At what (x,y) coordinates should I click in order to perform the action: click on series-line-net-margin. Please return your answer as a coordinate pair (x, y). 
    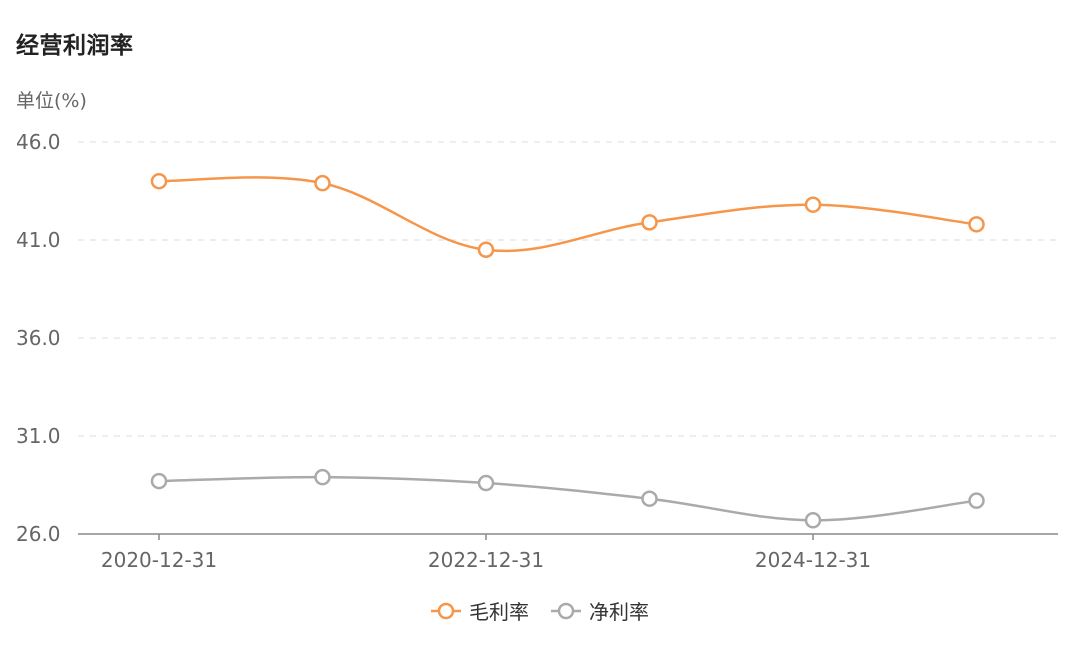
    Looking at the image, I should click on (567, 498).